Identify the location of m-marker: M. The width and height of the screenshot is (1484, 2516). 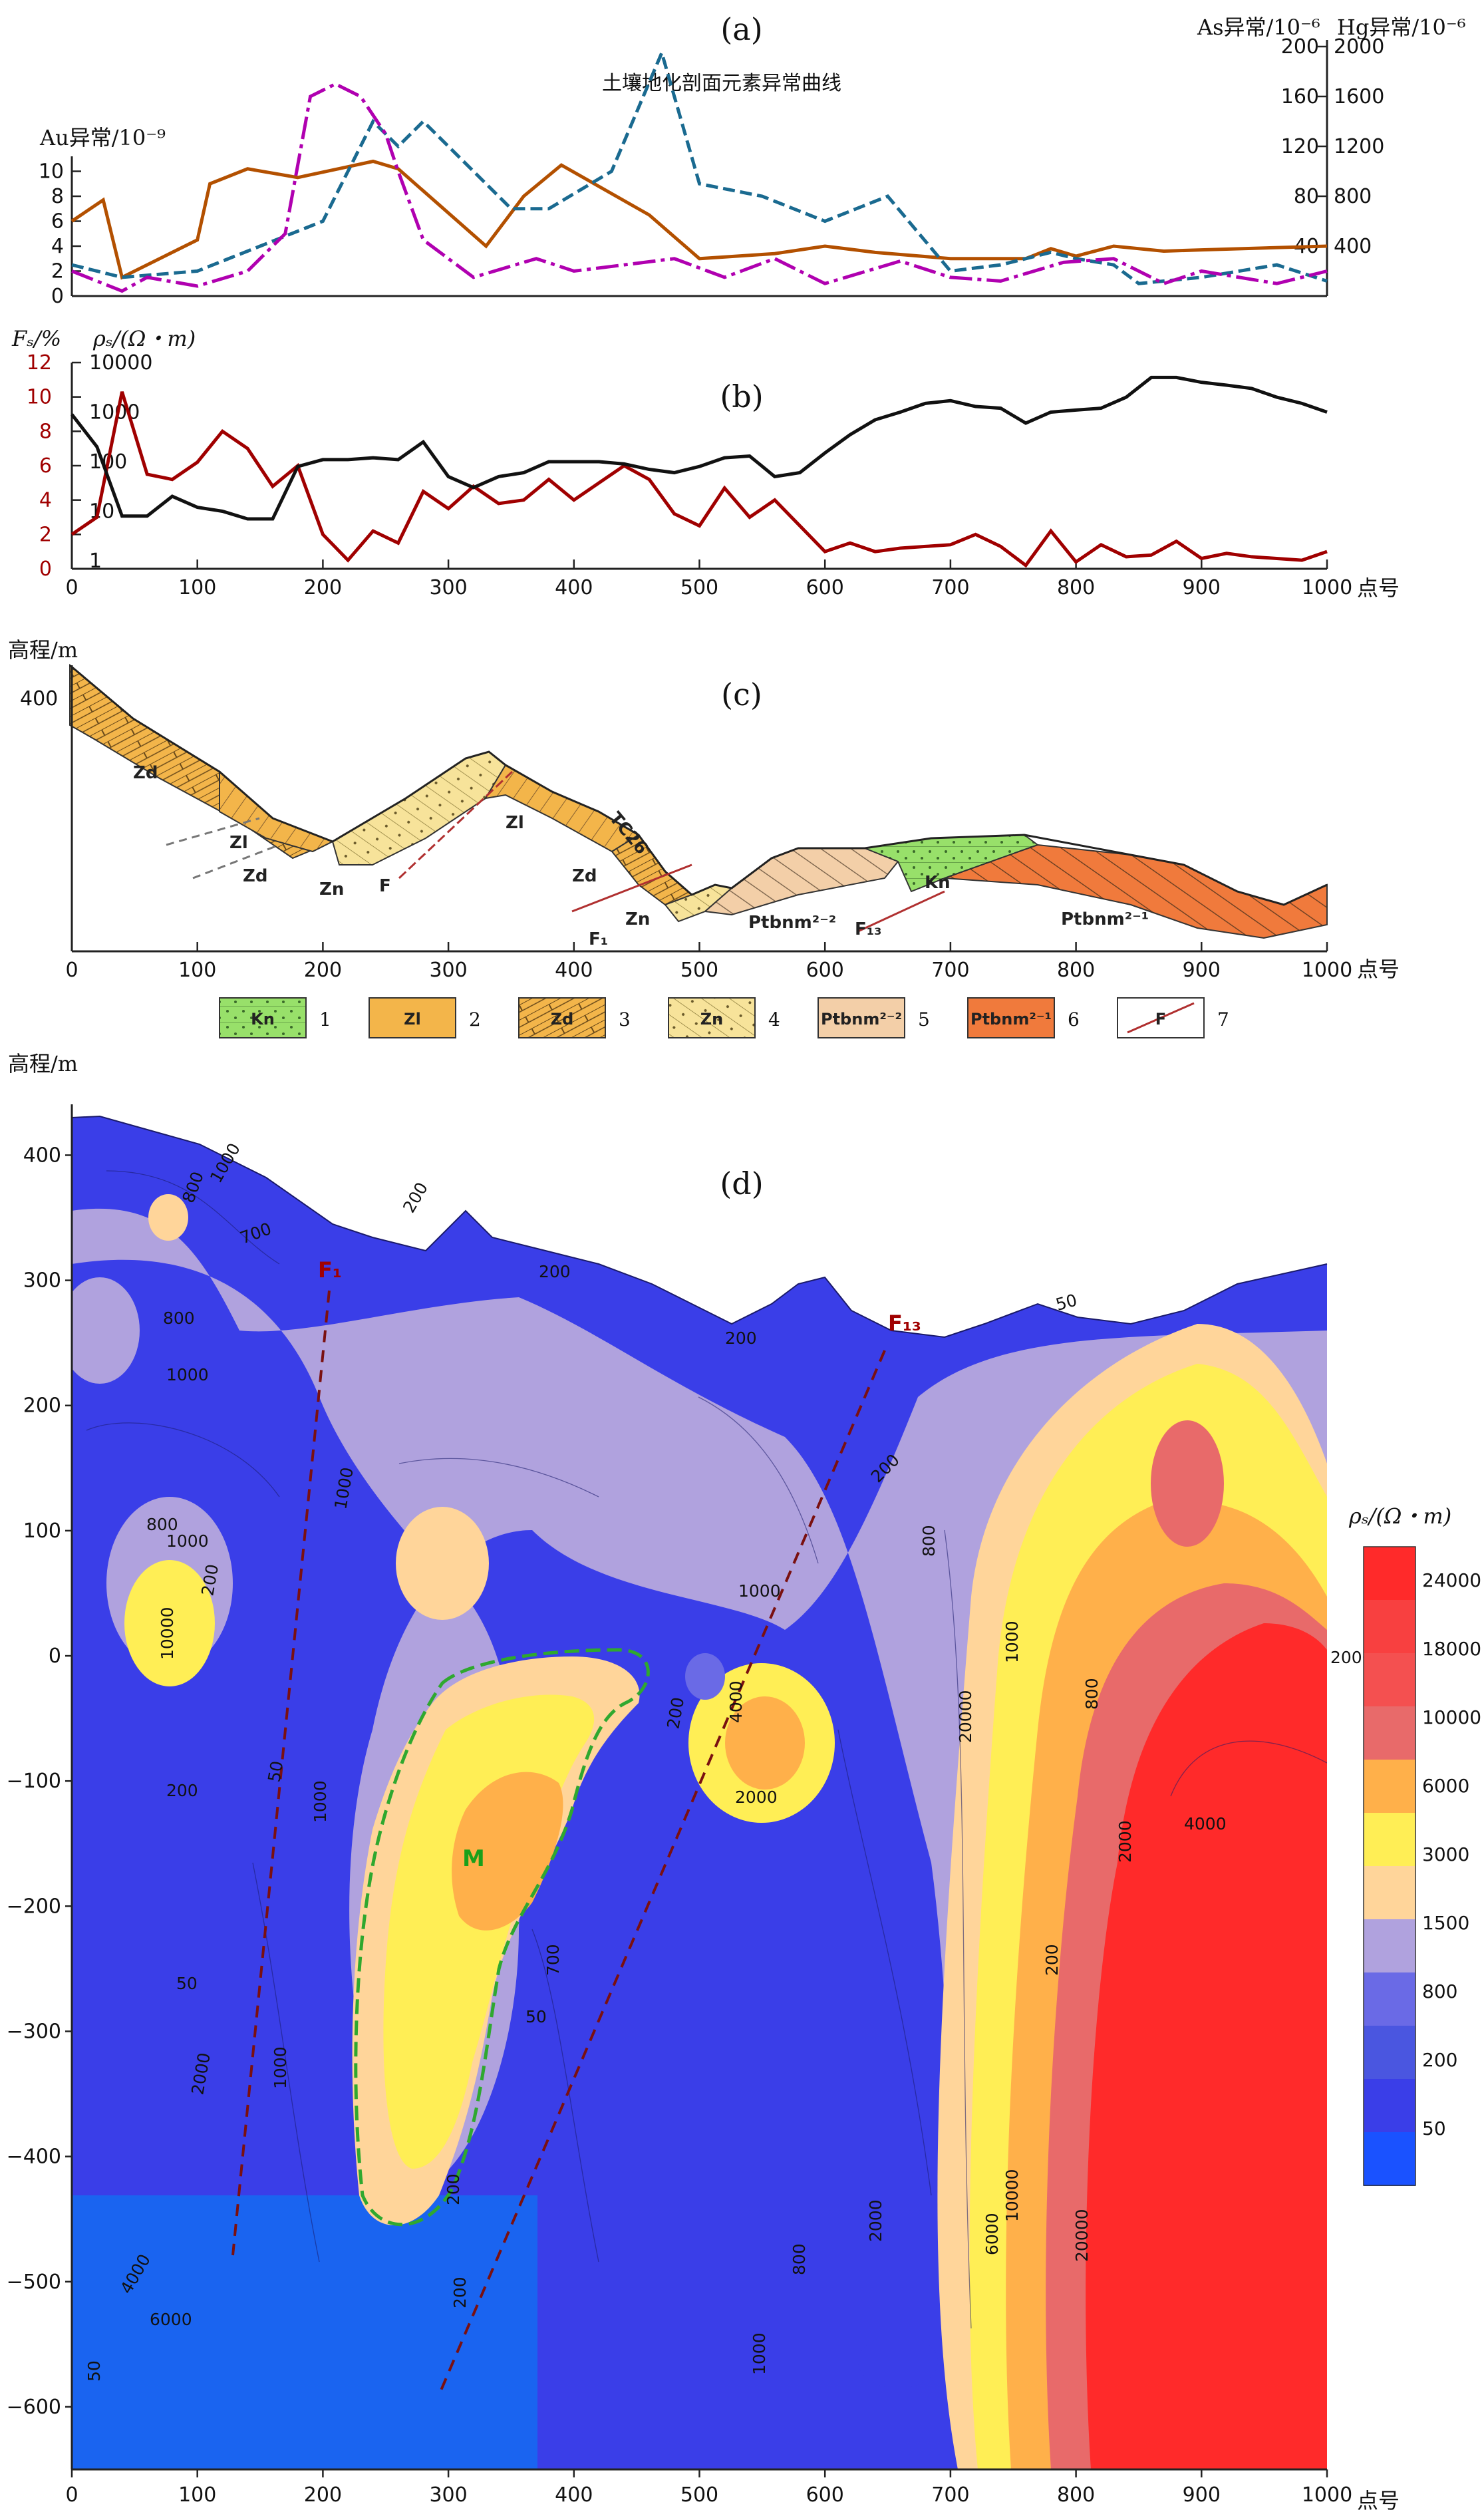
(473, 1859).